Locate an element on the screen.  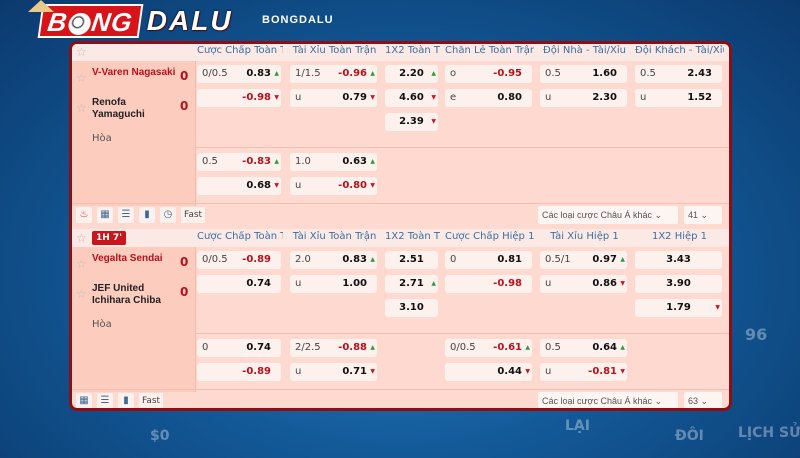
odds-cell: 1/1.5 -0.96 ▲ is located at coordinates (333, 74).